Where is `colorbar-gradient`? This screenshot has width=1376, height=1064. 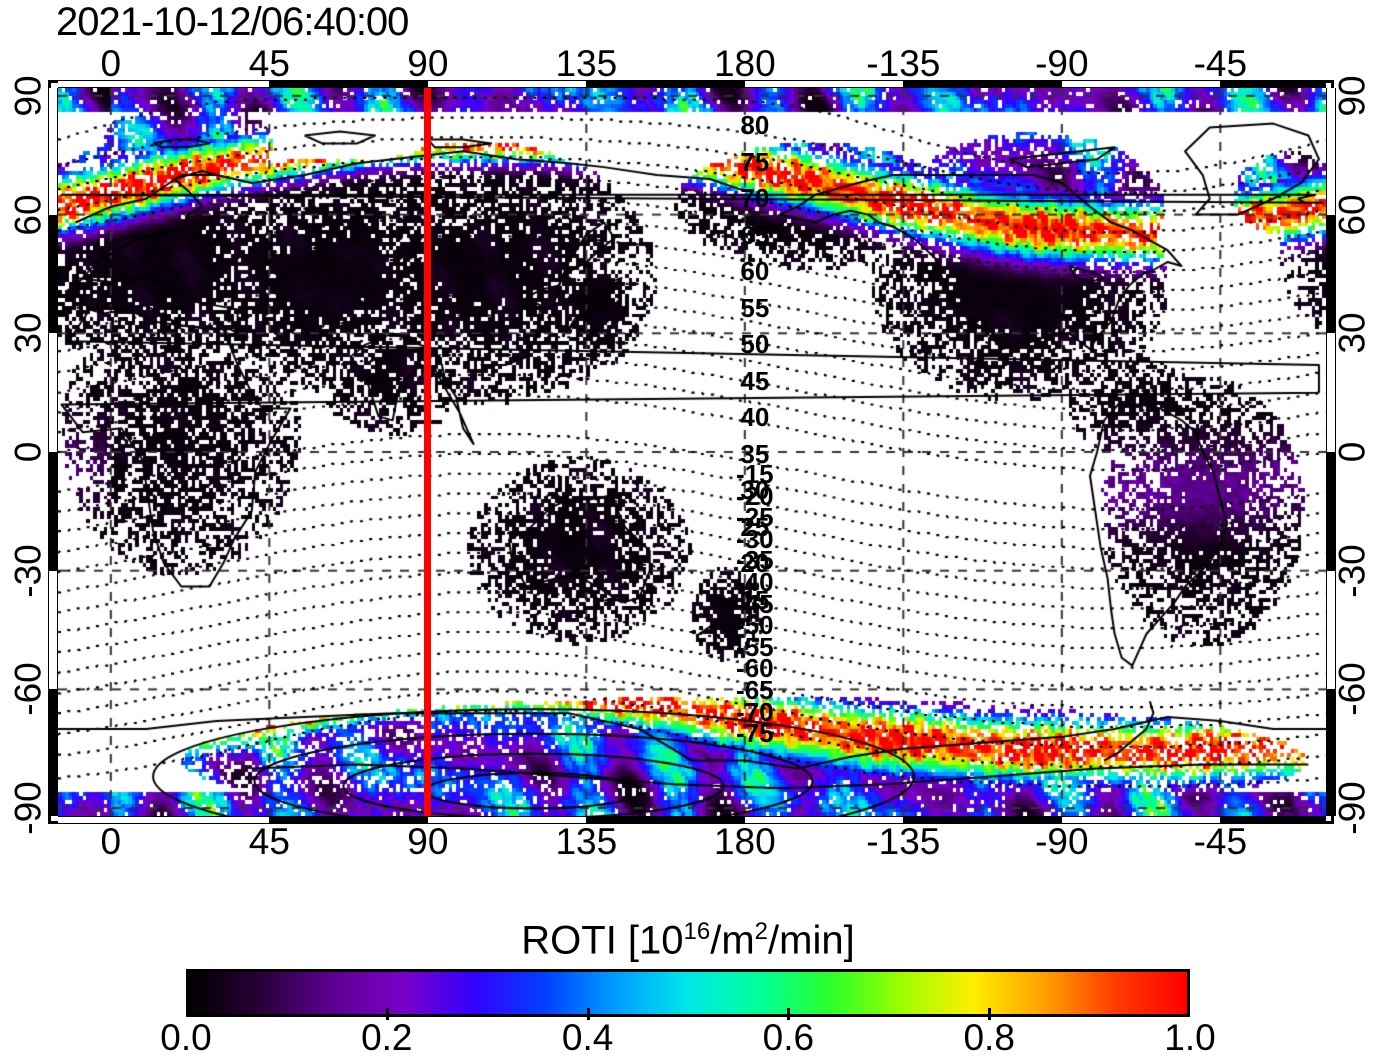 colorbar-gradient is located at coordinates (688, 993).